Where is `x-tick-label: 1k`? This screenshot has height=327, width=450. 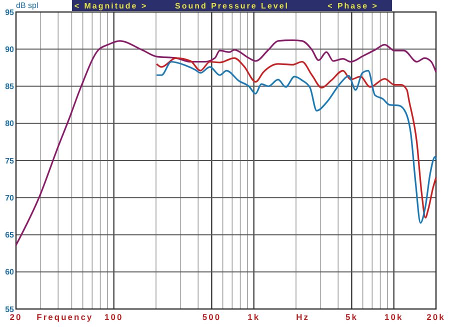 x-tick-label: 1k is located at coordinates (254, 317).